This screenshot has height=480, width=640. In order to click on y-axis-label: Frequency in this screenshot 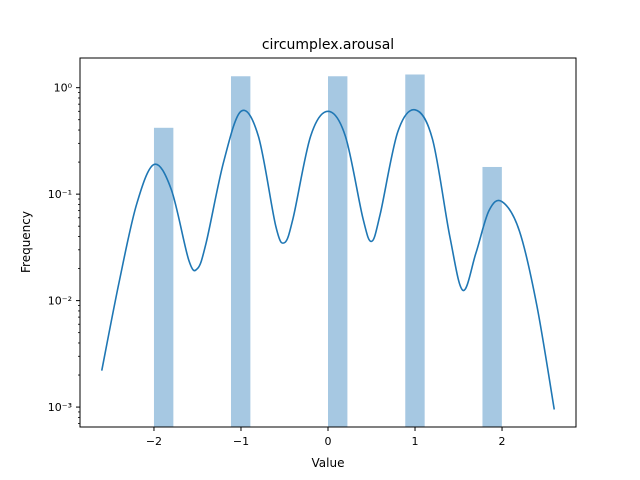, I will do `click(26, 242)`.